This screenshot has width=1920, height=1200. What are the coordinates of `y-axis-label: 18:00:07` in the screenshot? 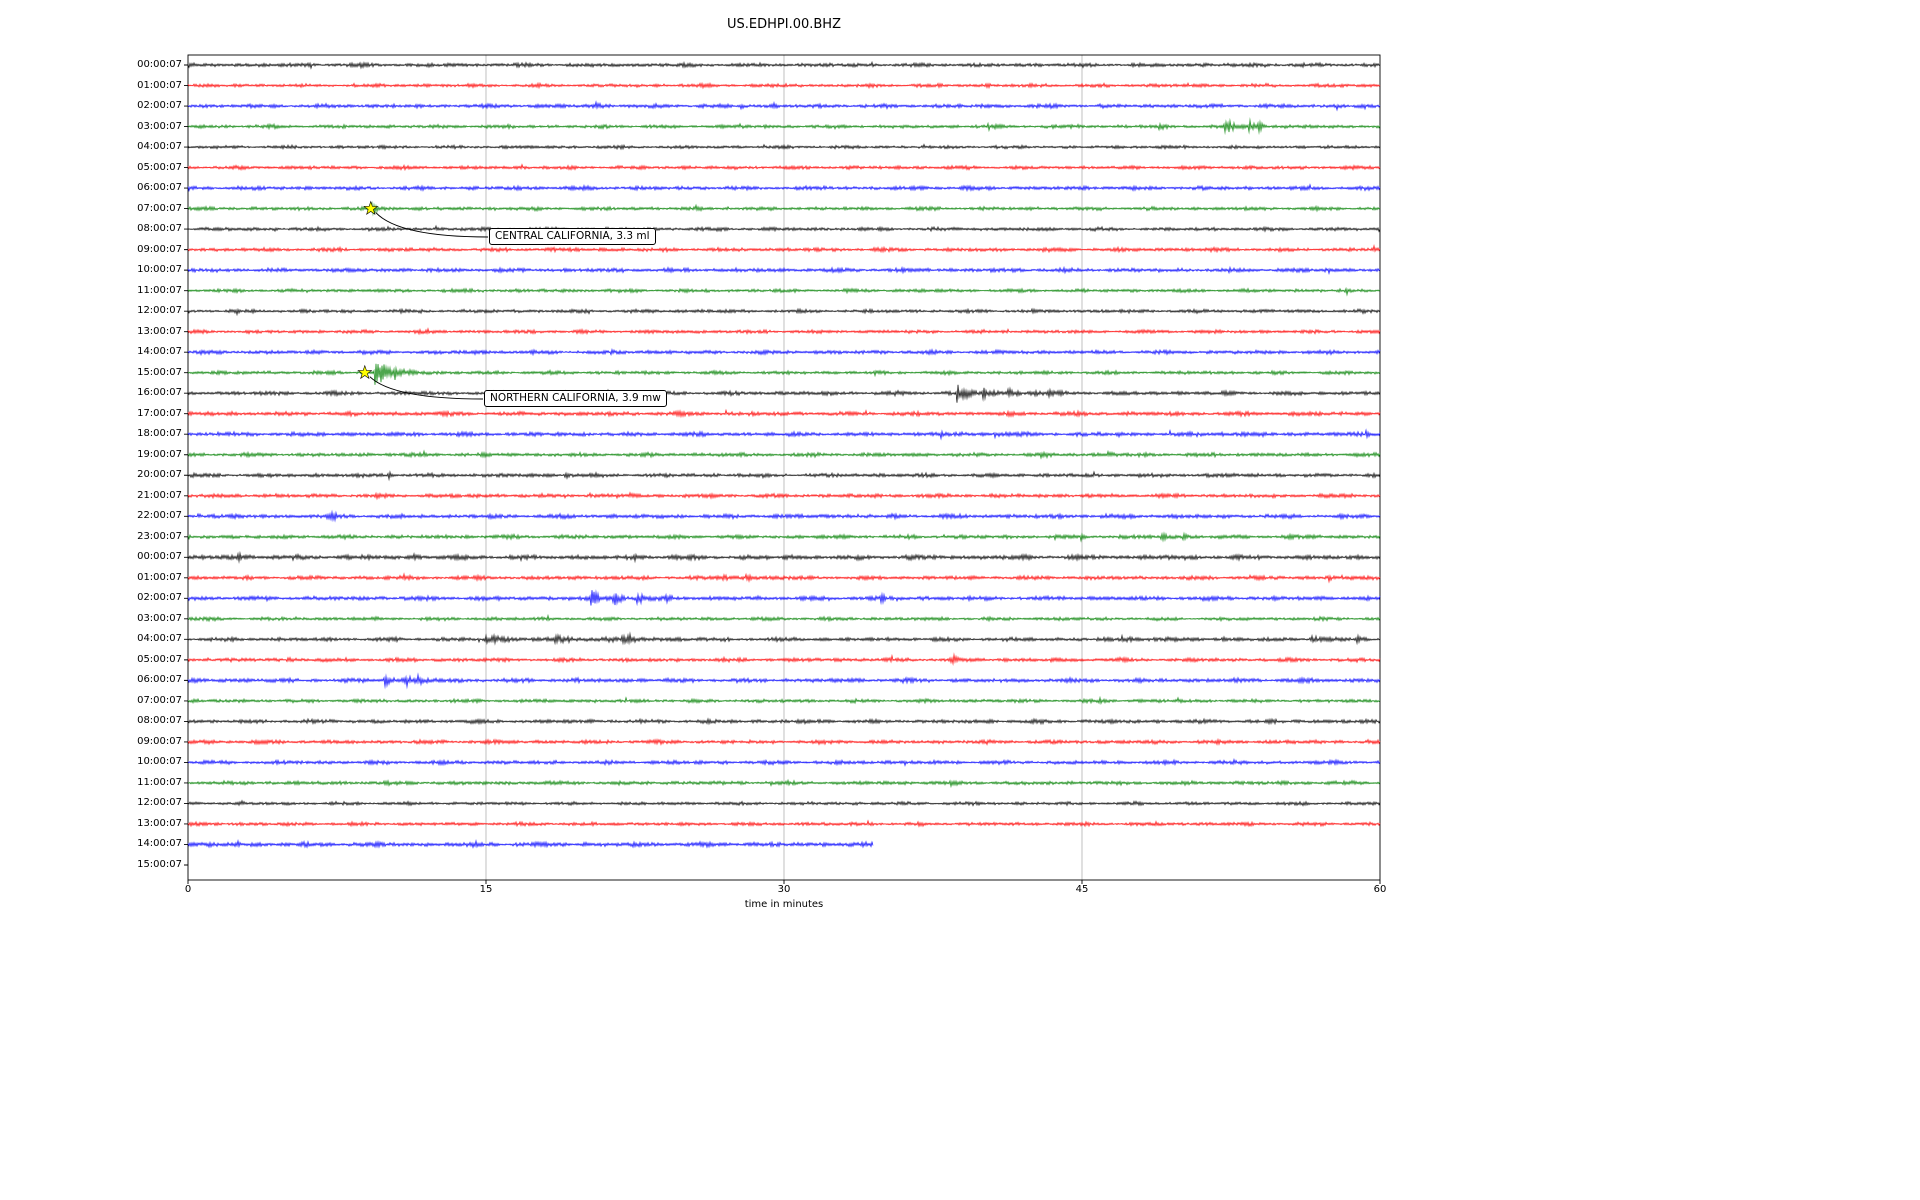 It's located at (159, 434).